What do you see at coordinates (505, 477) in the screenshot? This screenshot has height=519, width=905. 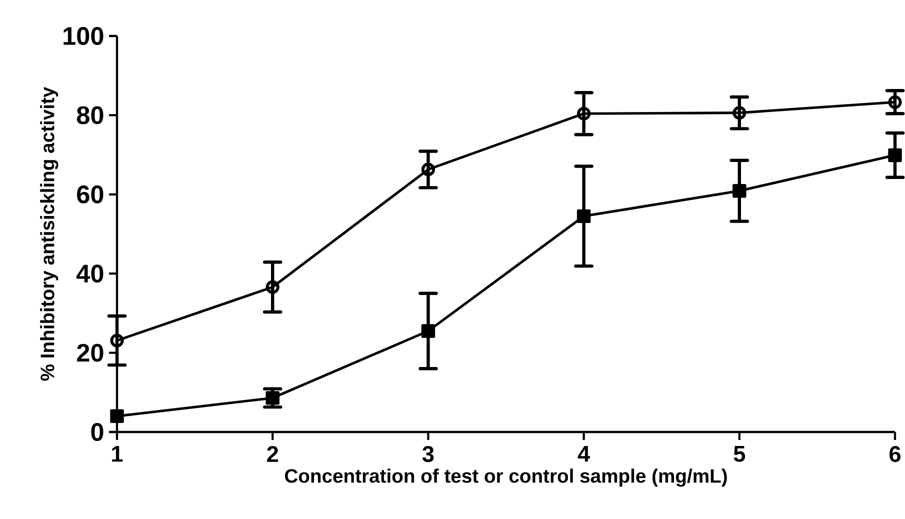 I see `x-axis-title: Concentration of test or control sample (mg/mL)` at bounding box center [505, 477].